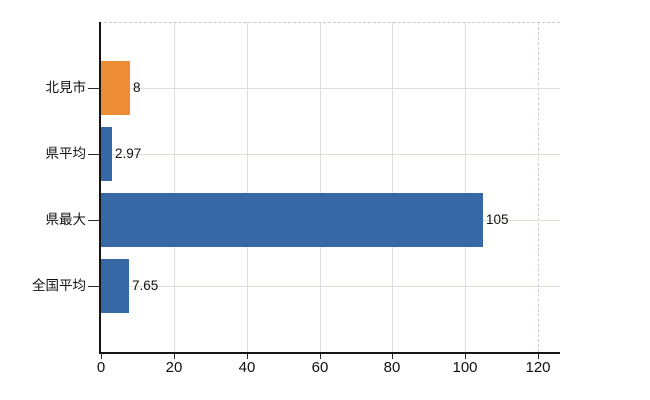 Image resolution: width=650 pixels, height=400 pixels. What do you see at coordinates (174, 367) in the screenshot?
I see `x-tick-label-20: 20` at bounding box center [174, 367].